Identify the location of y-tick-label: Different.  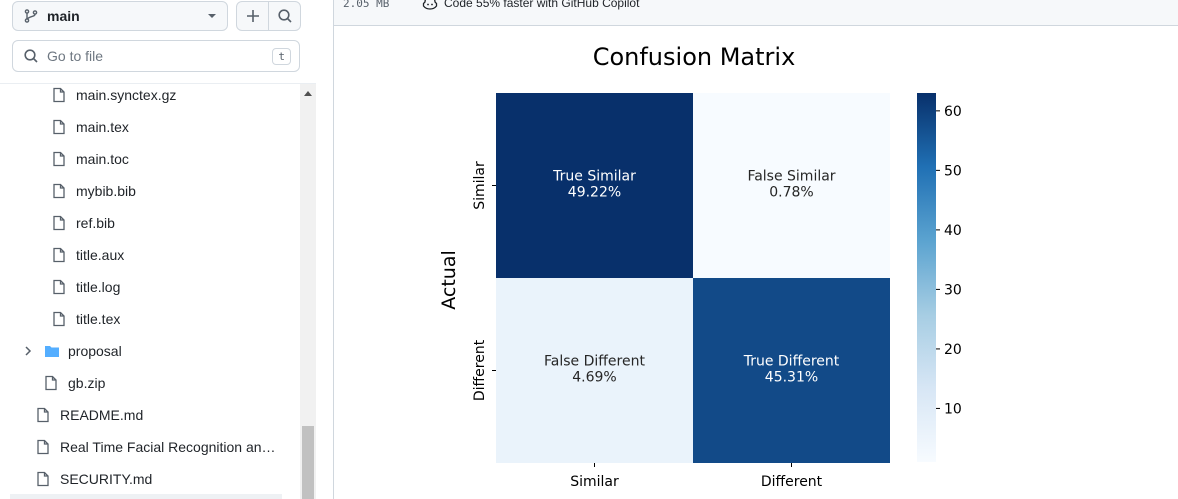
(480, 370).